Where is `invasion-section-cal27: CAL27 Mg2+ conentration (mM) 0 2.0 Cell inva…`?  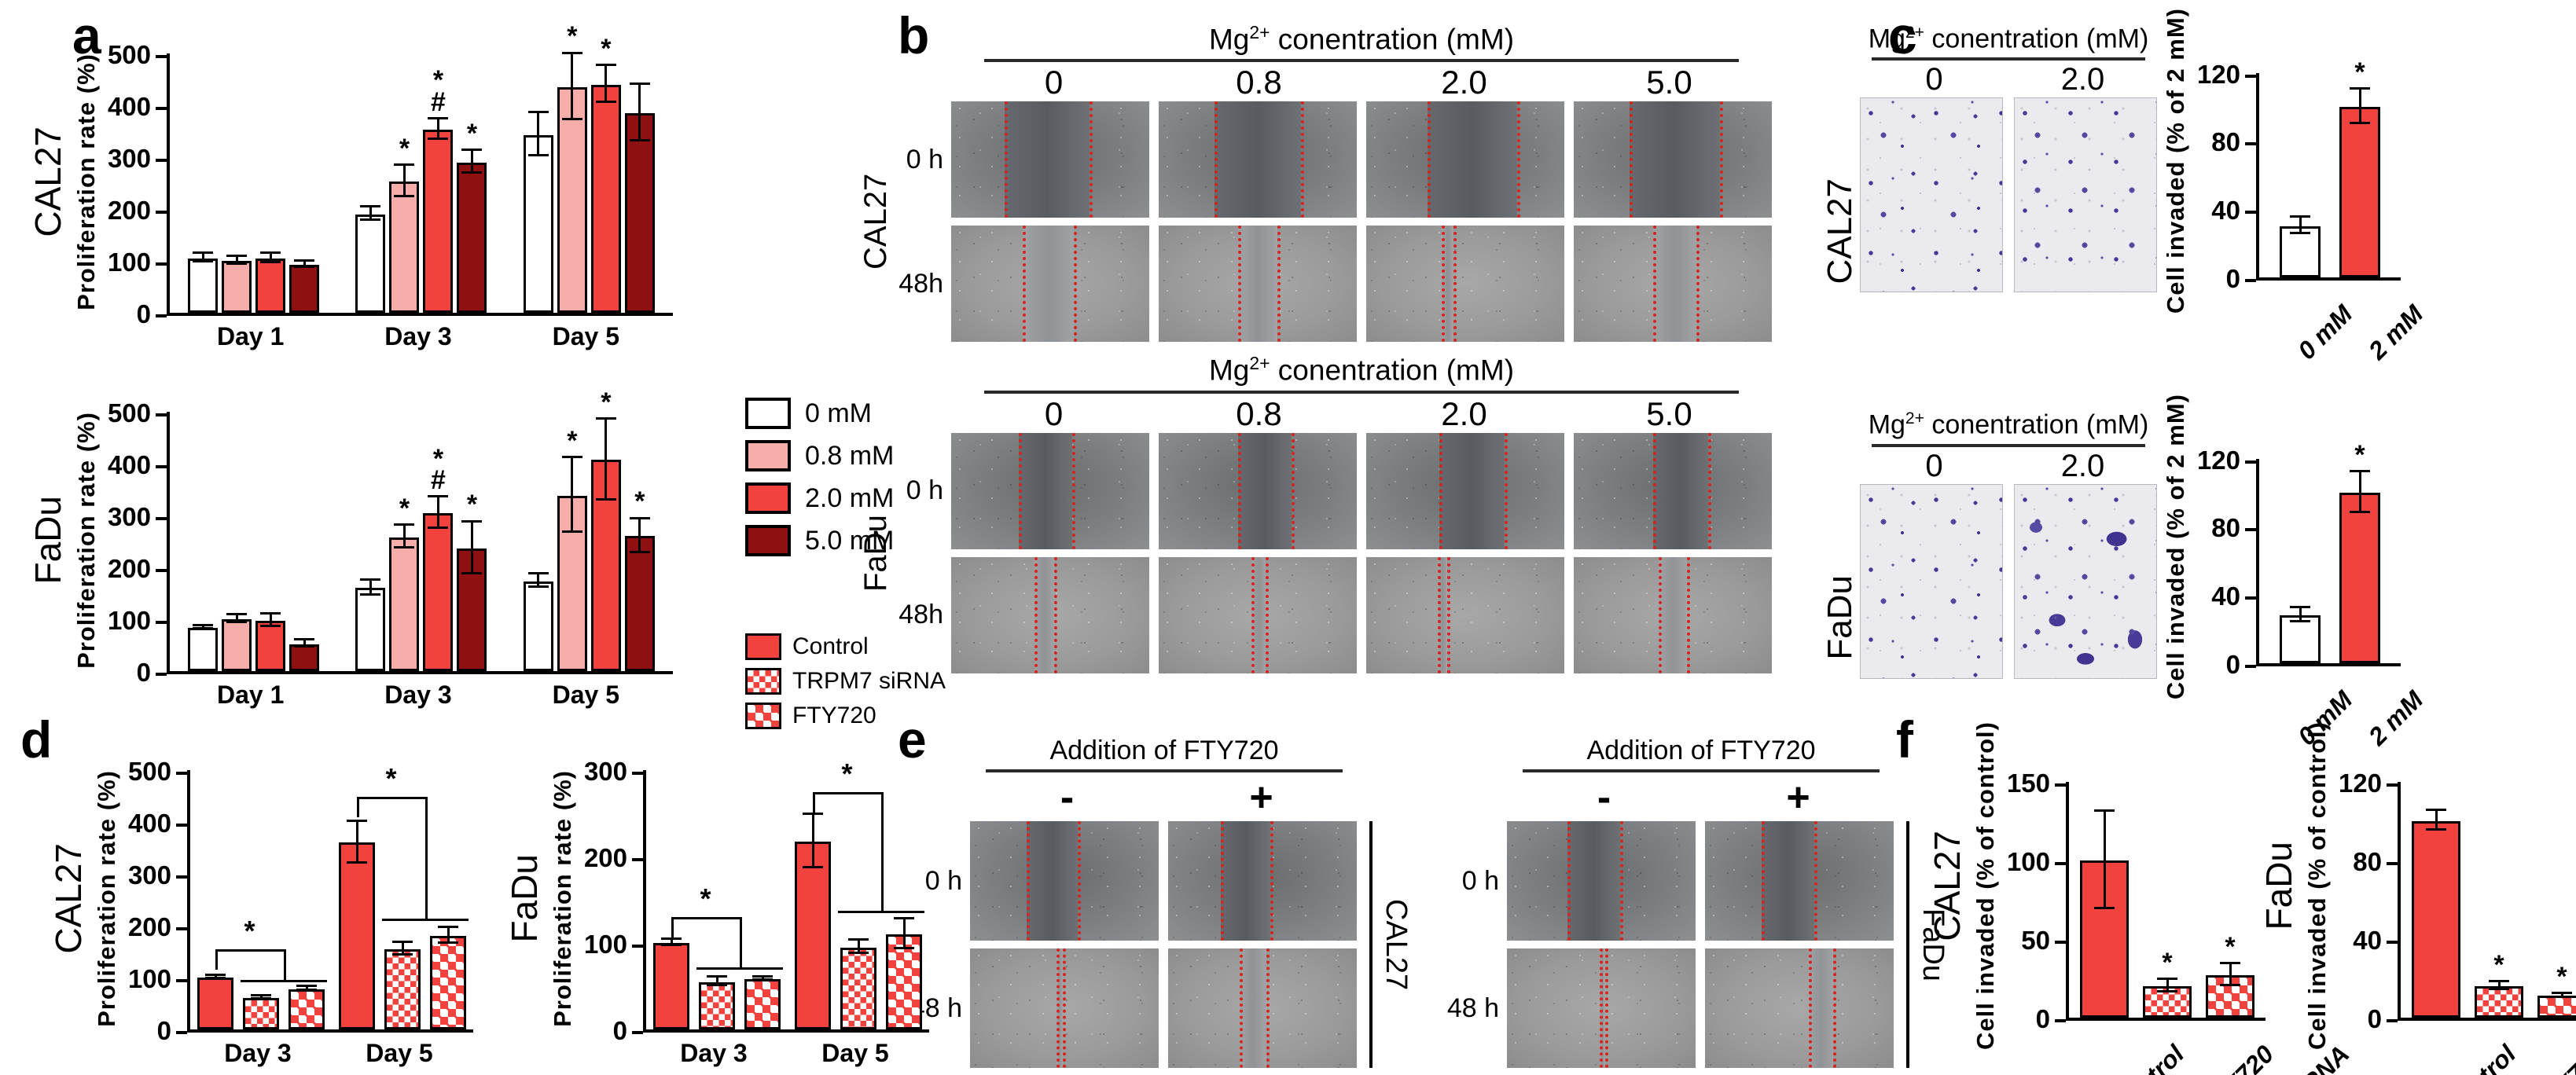 invasion-section-cal27: CAL27 Mg2+ conentration (mM) 0 2.0 Cell inva… is located at coordinates (2124, 200).